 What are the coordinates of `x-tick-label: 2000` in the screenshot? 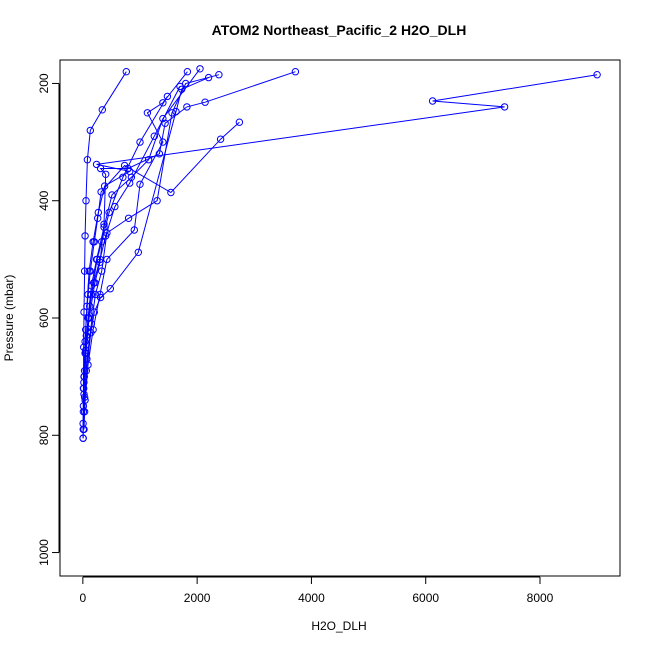 It's located at (197, 598).